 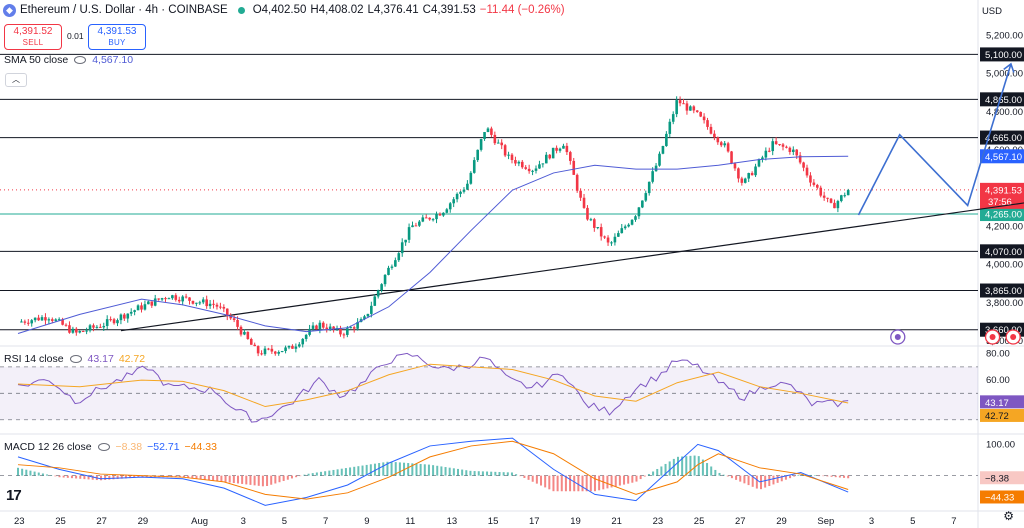 What do you see at coordinates (19, 521) in the screenshot?
I see `time-tick-label: 23` at bounding box center [19, 521].